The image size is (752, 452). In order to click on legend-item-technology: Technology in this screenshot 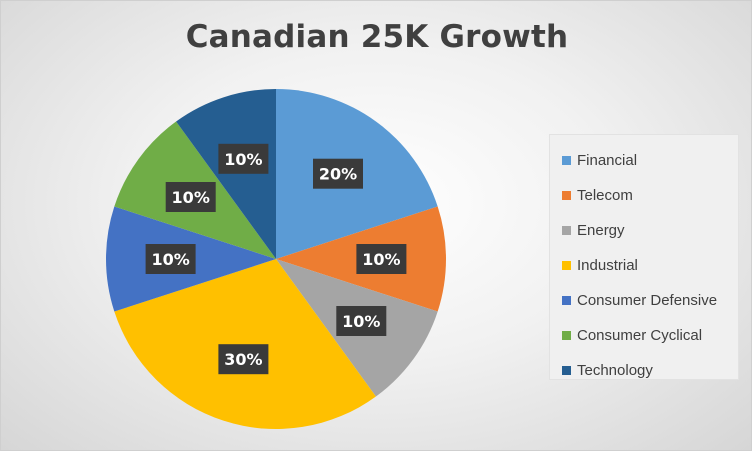, I will do `click(644, 370)`.